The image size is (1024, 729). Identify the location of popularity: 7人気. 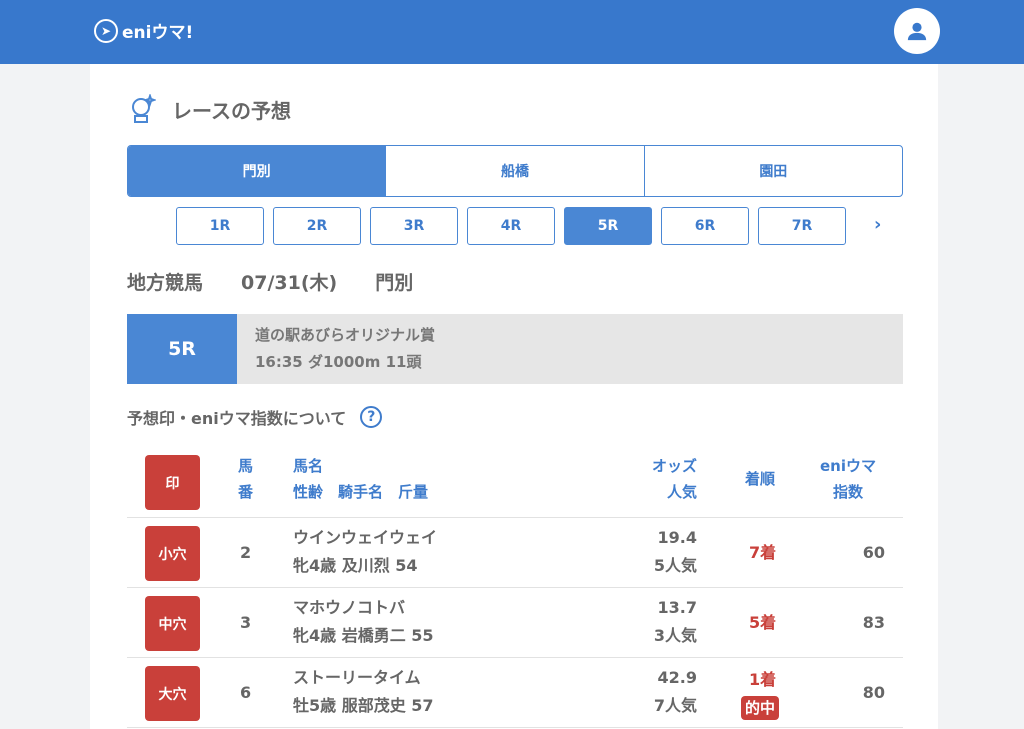
(675, 705).